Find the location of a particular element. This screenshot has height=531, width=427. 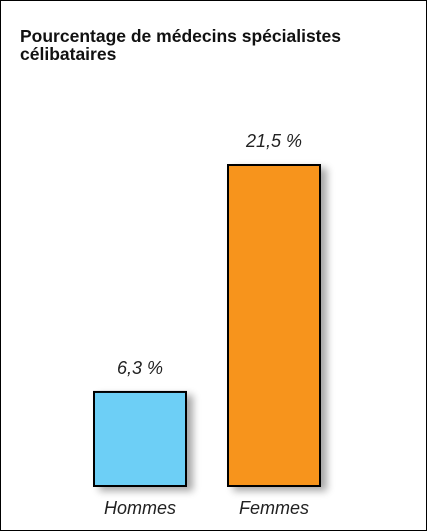

bar-femmes is located at coordinates (274, 325).